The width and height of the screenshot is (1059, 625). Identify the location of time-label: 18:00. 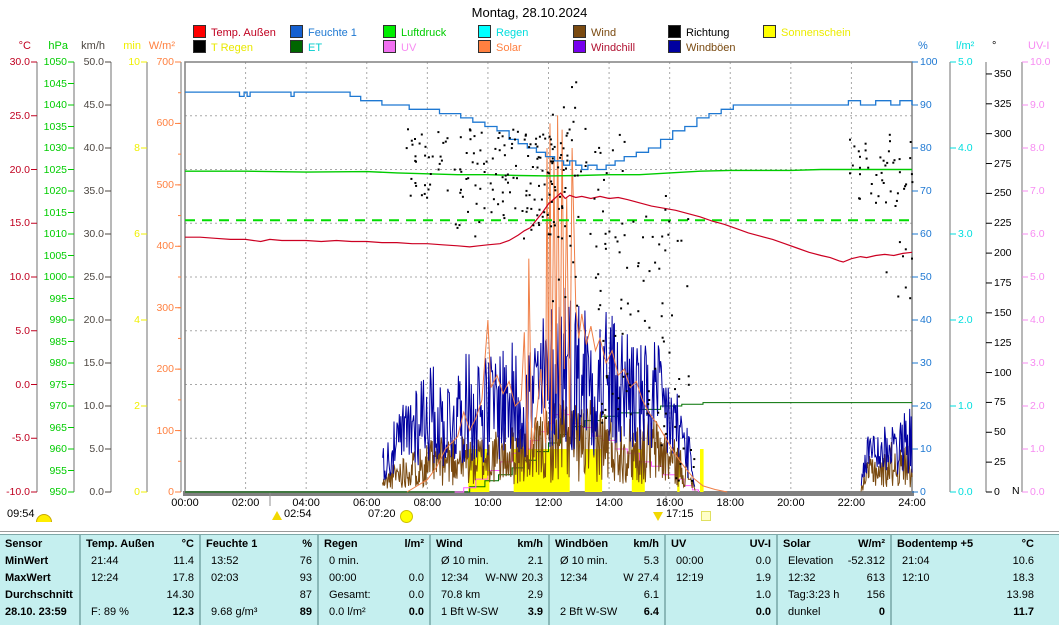
(730, 503).